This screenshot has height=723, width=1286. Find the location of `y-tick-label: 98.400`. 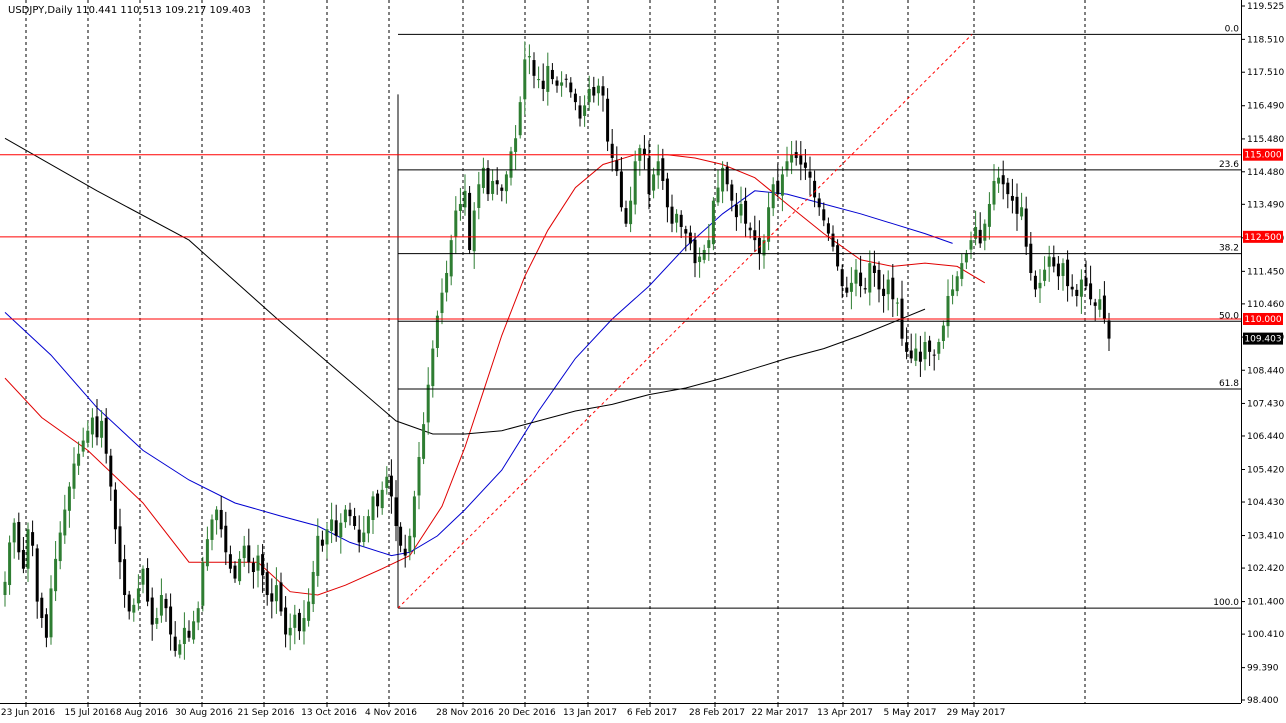

y-tick-label: 98.400 is located at coordinates (1263, 701).